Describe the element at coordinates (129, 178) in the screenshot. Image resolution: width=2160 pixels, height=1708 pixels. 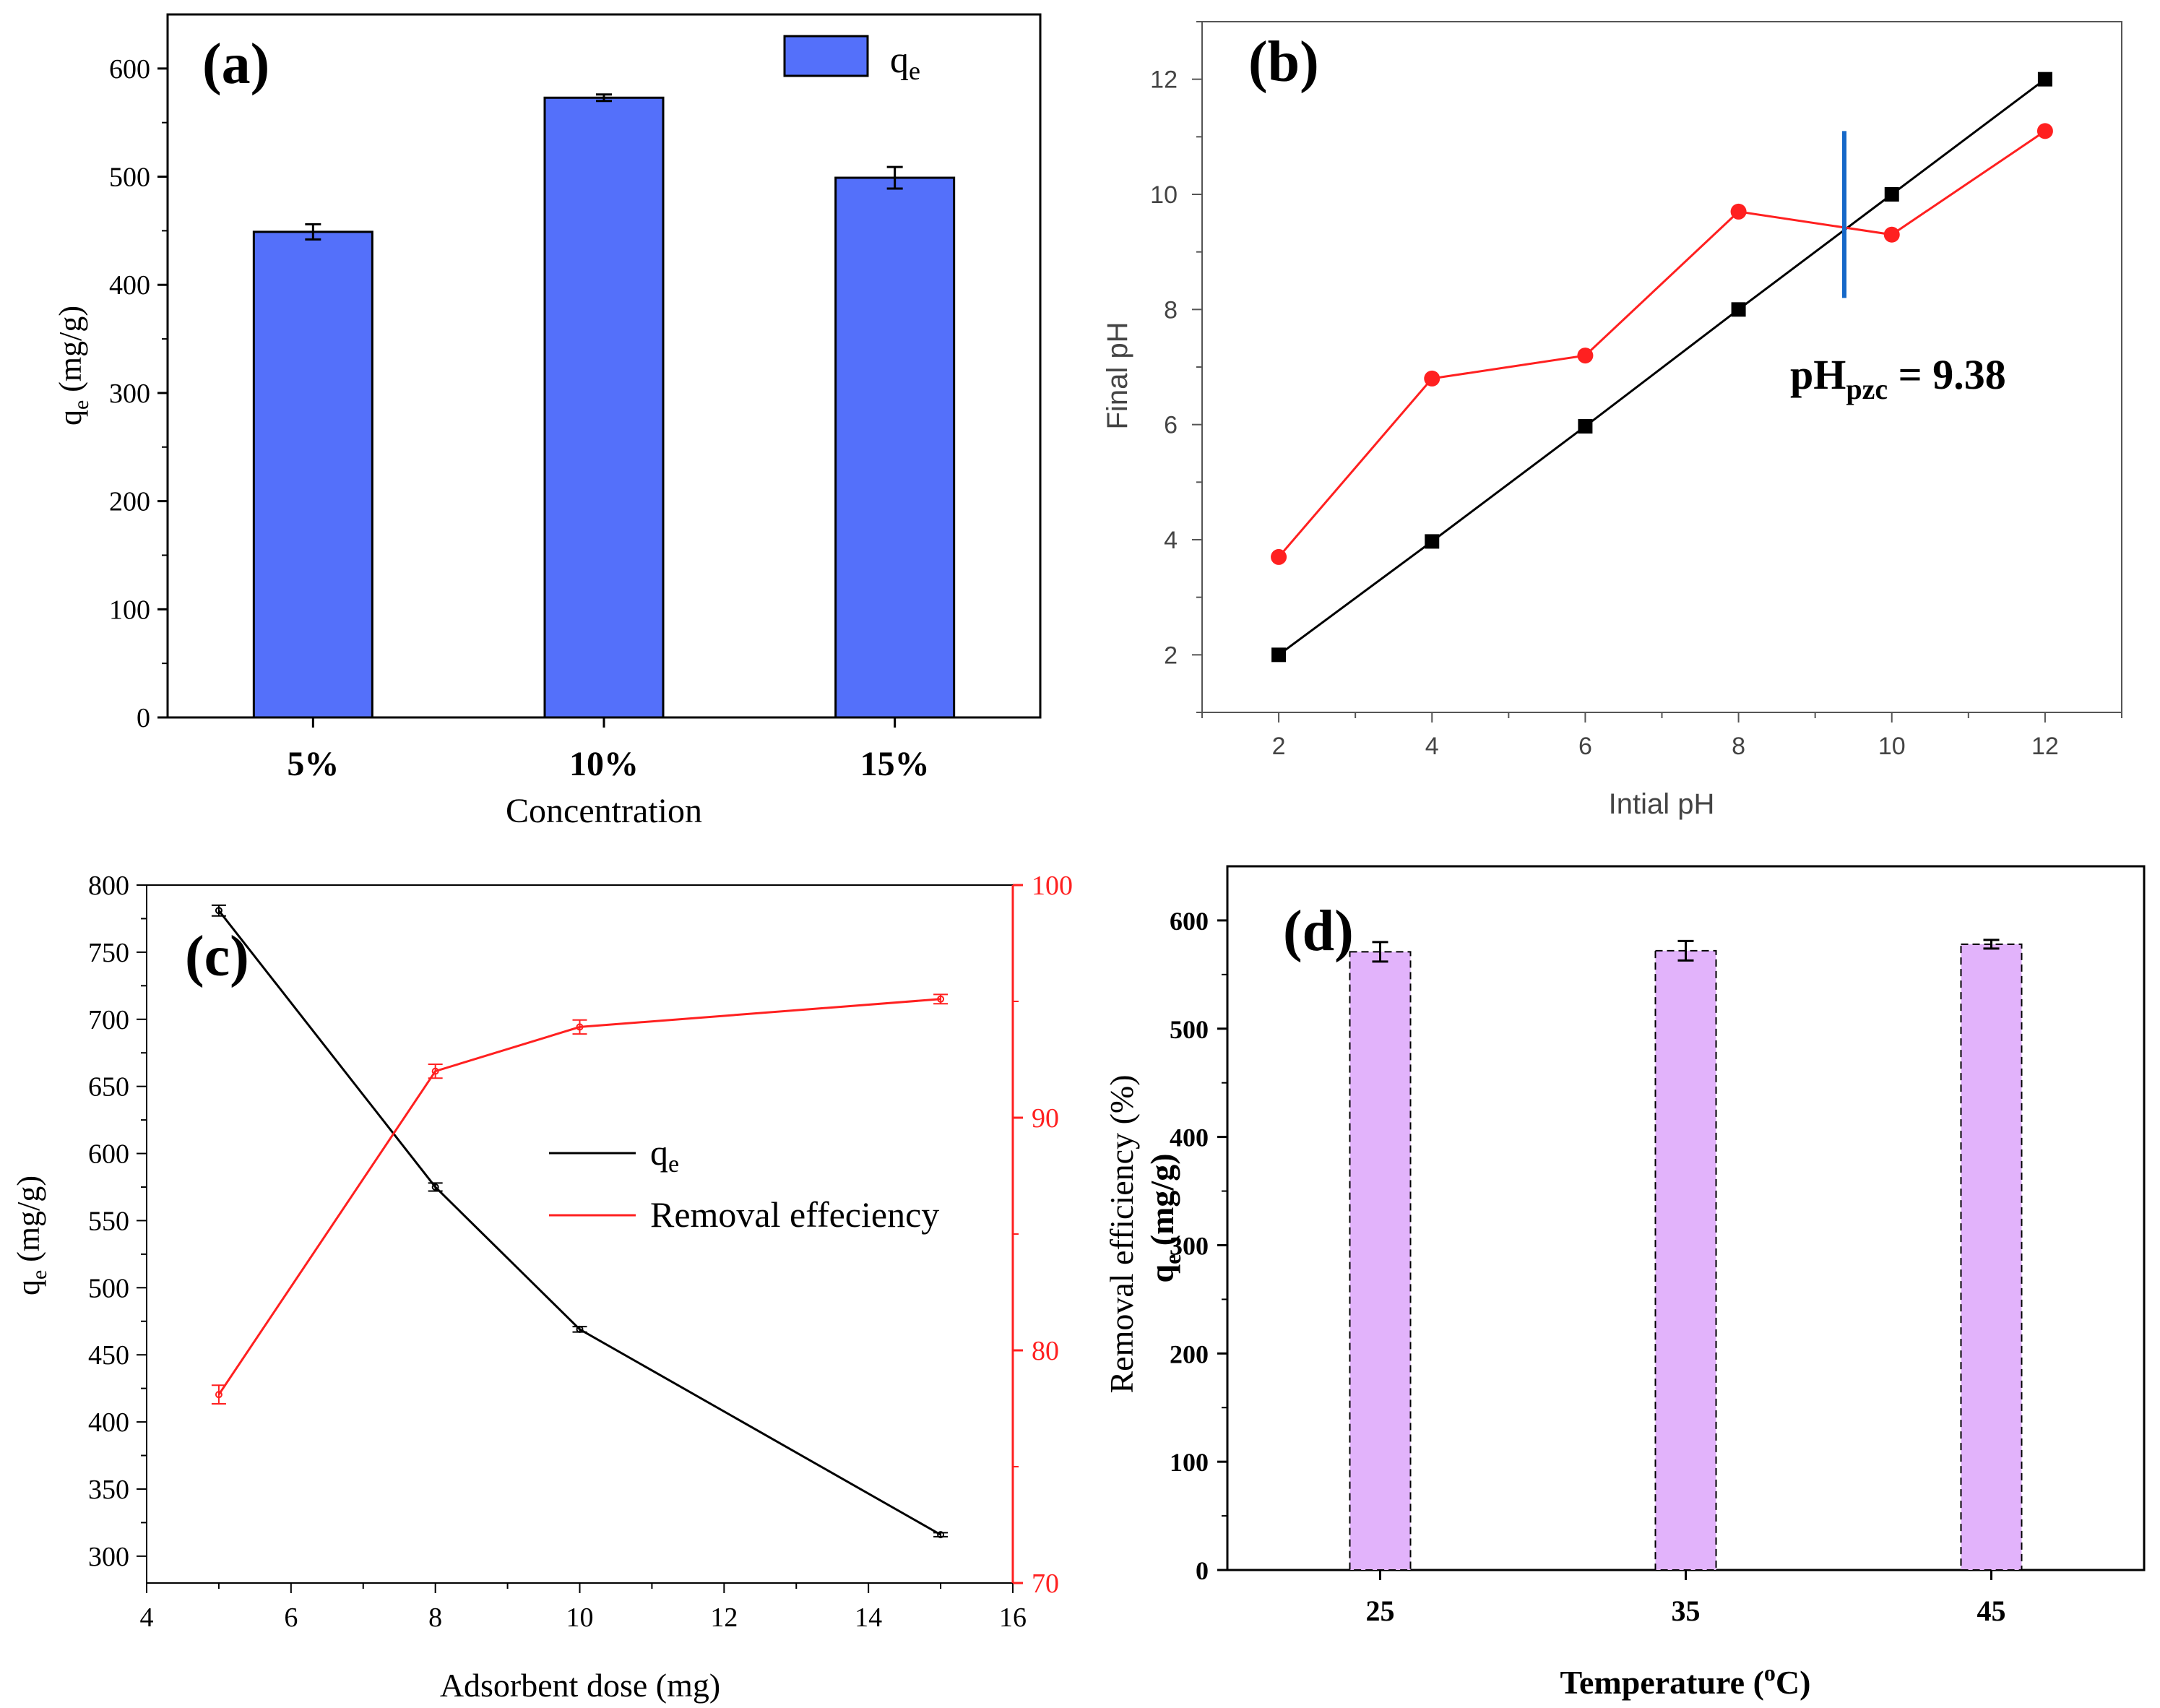
I see `panel-a-y-tick-label: 500` at that location.